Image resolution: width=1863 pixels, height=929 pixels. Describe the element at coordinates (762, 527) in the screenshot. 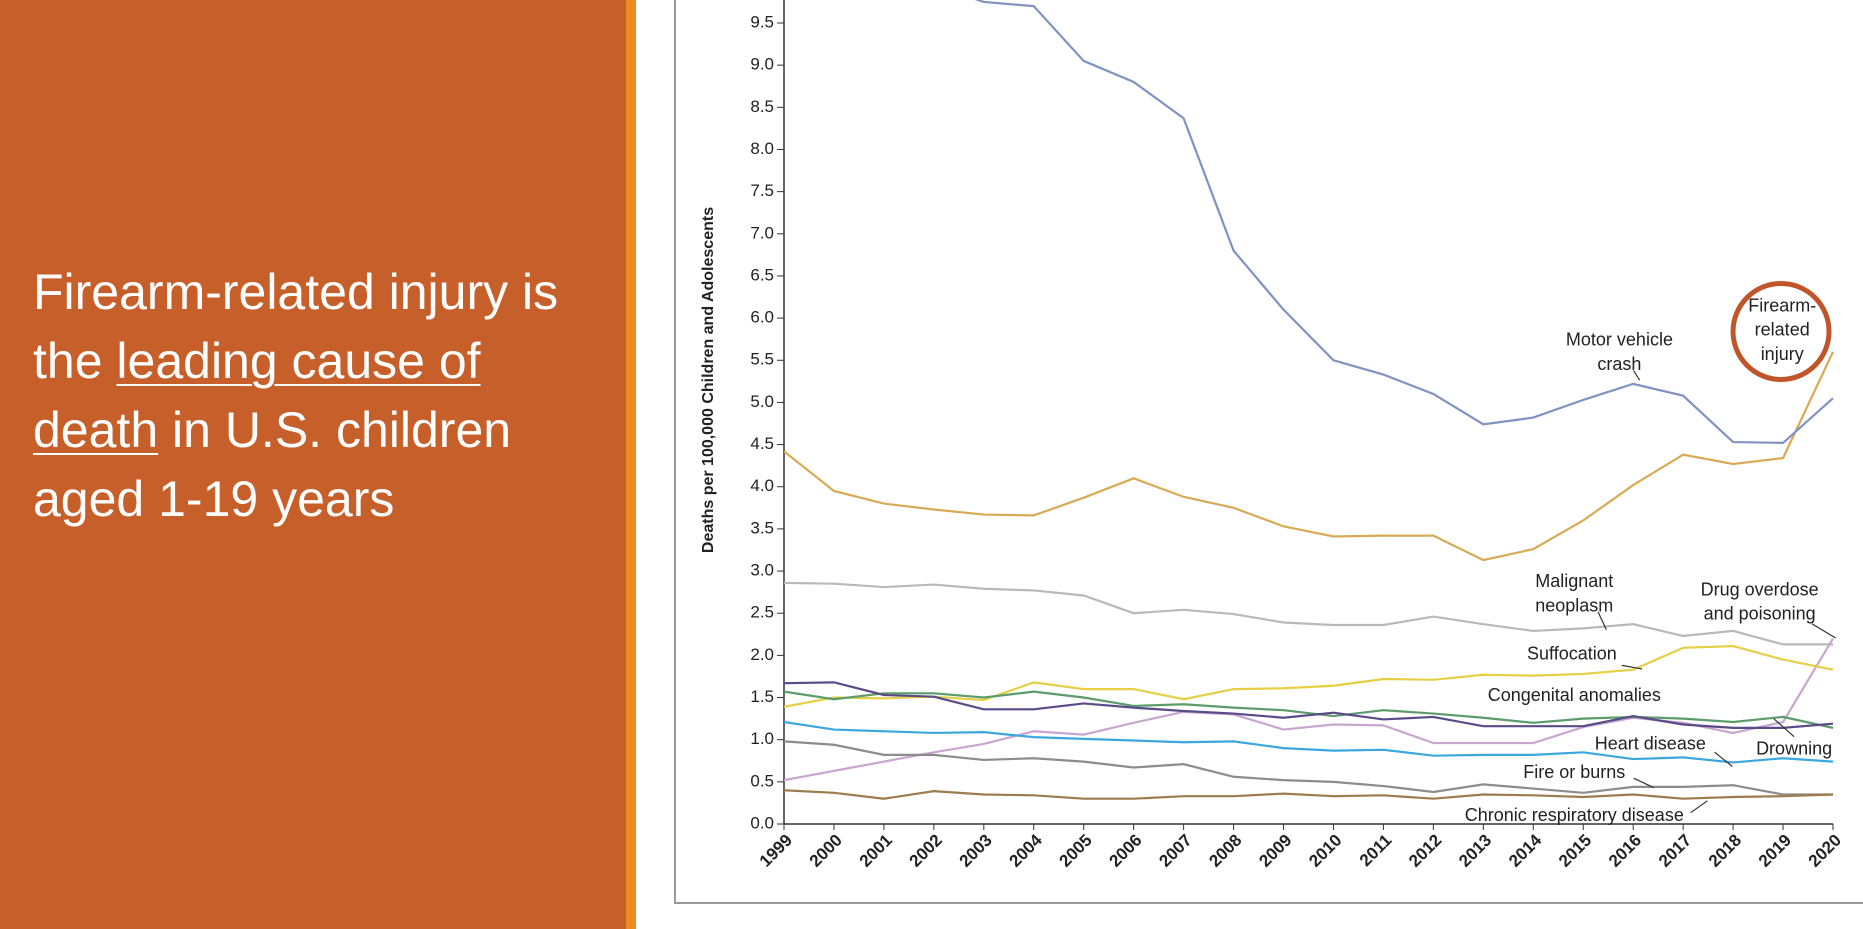

I see `y-tick-label: 3.5` at that location.